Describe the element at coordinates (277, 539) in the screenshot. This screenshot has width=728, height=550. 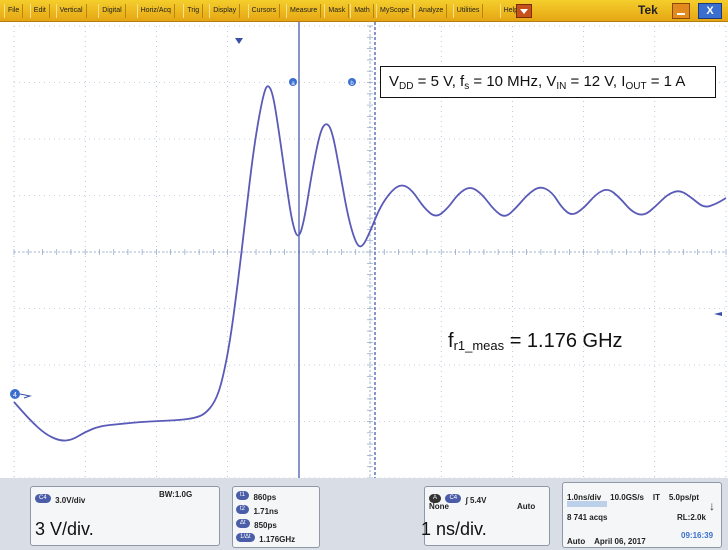
I see `inverse-delta-t-value: 1.176GHz` at that location.